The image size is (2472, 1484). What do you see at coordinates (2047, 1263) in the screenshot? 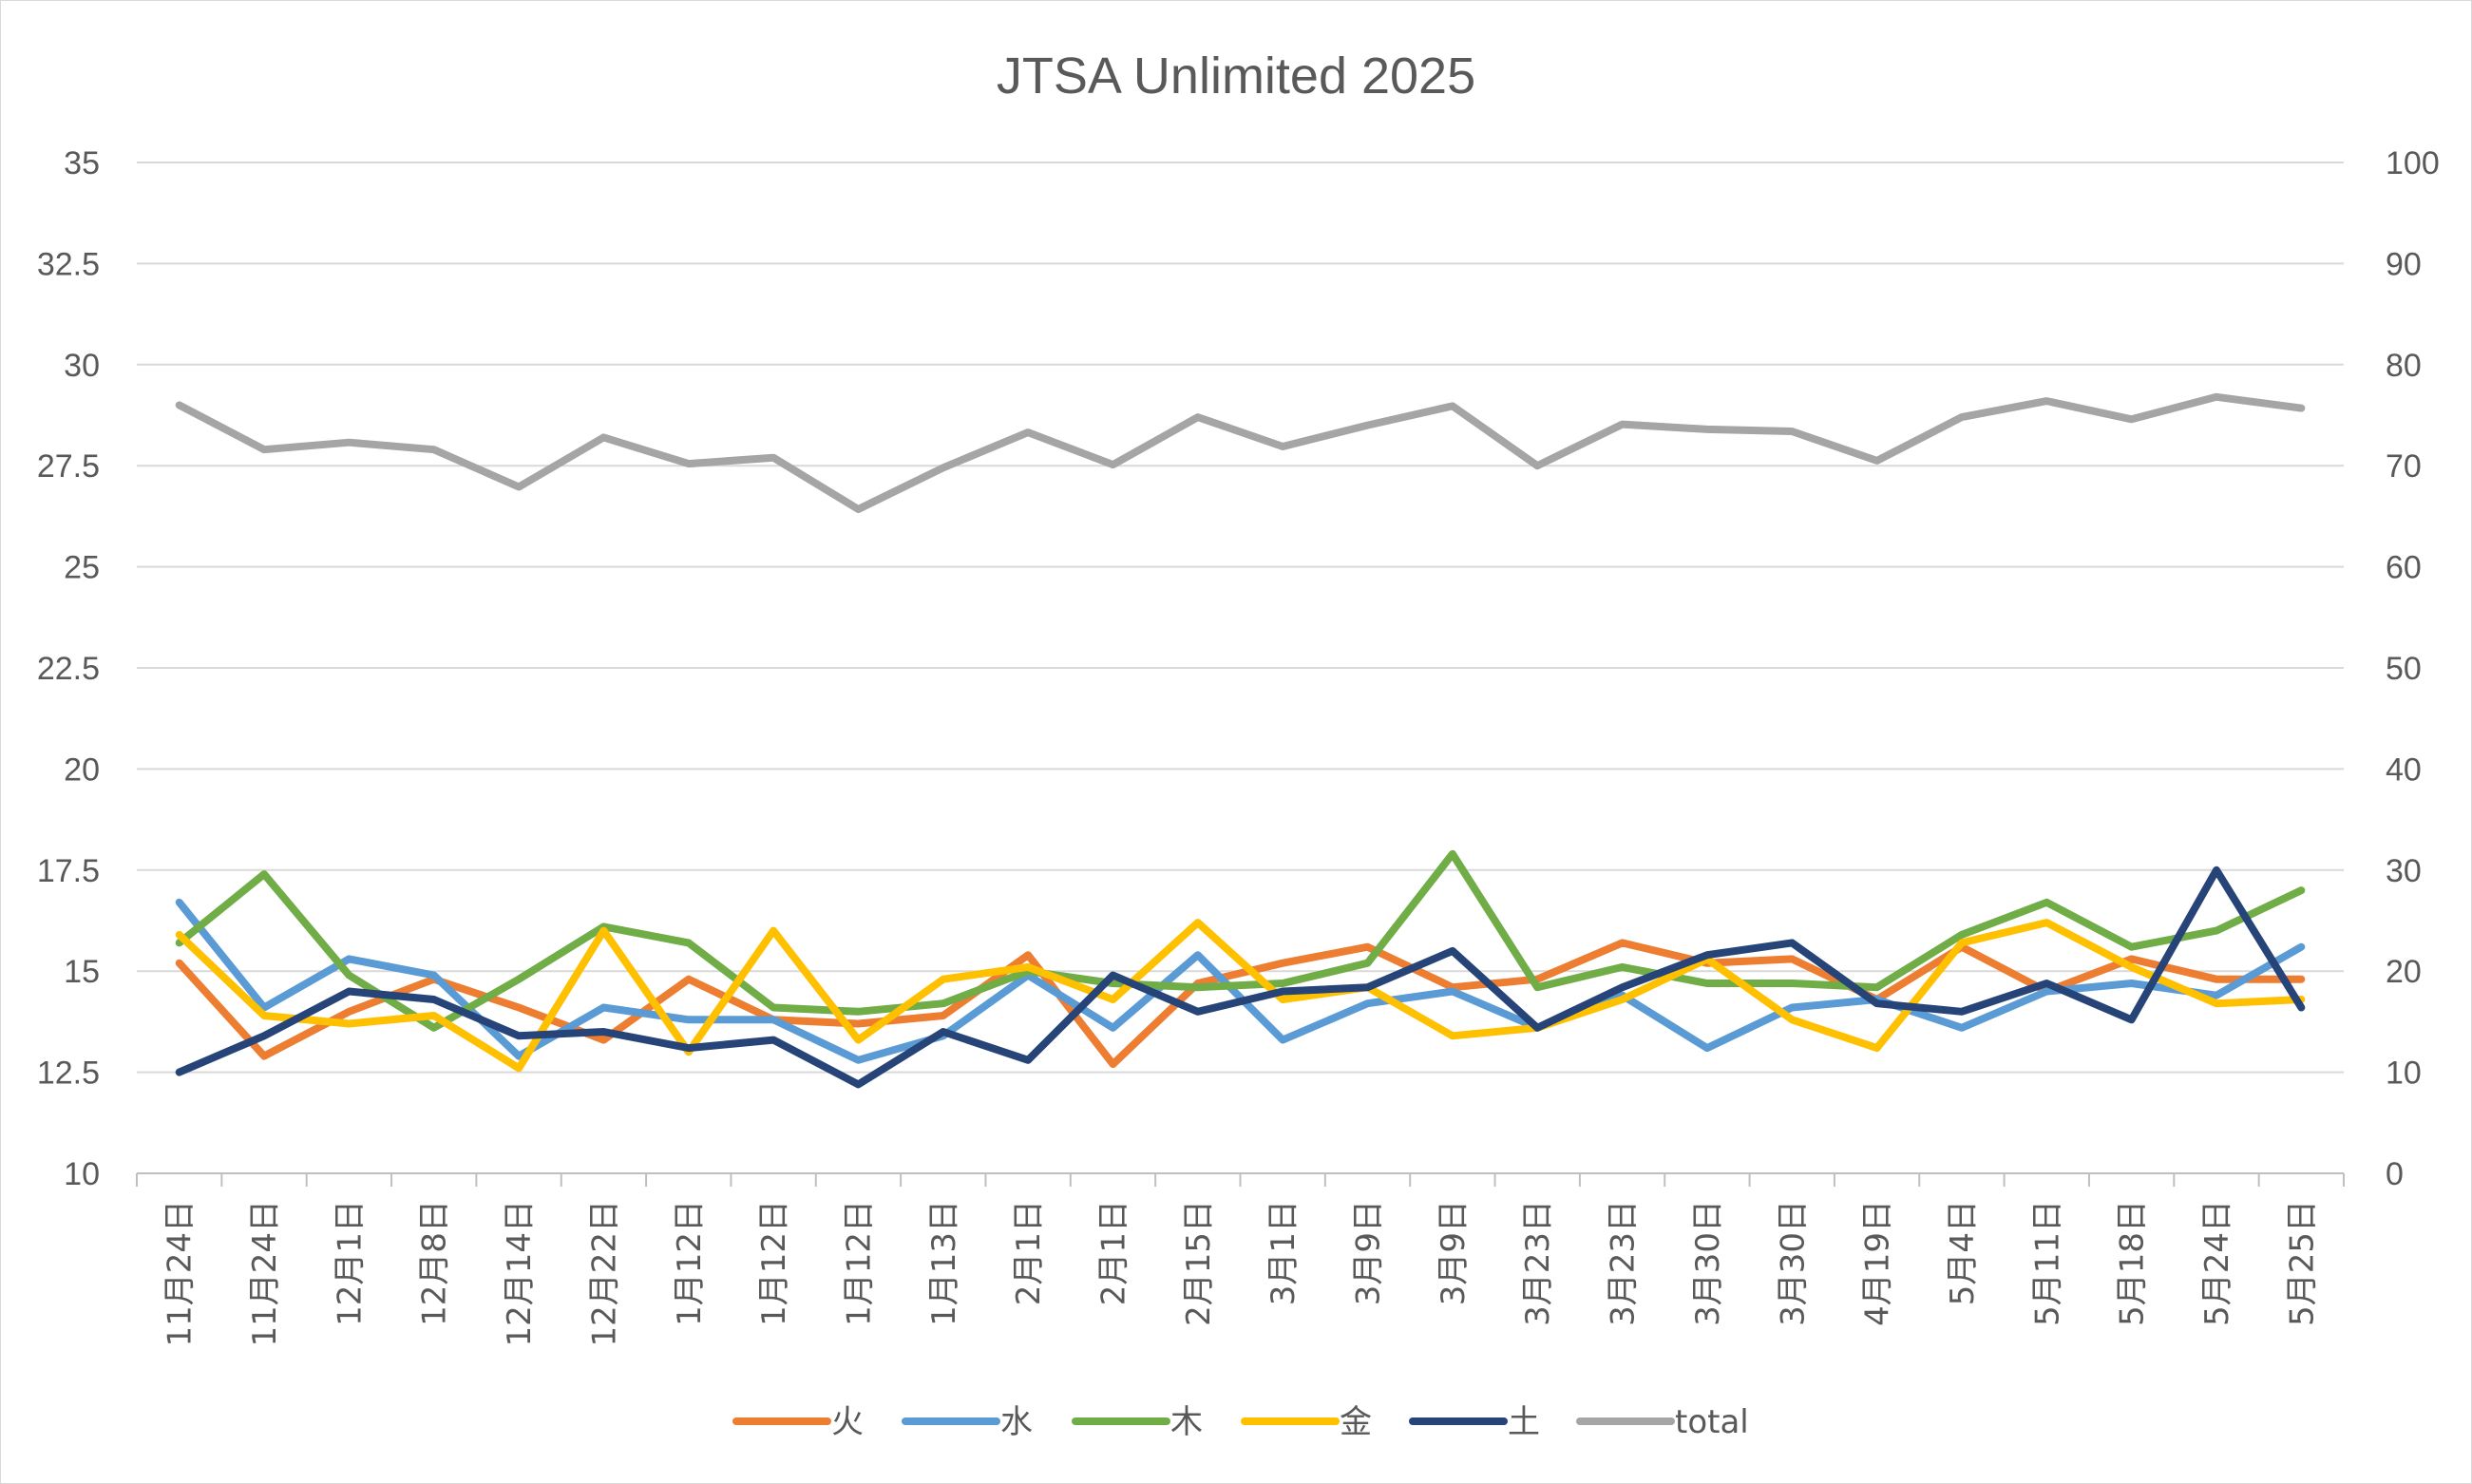
I see `x-tick-label: 5月11日` at bounding box center [2047, 1263].